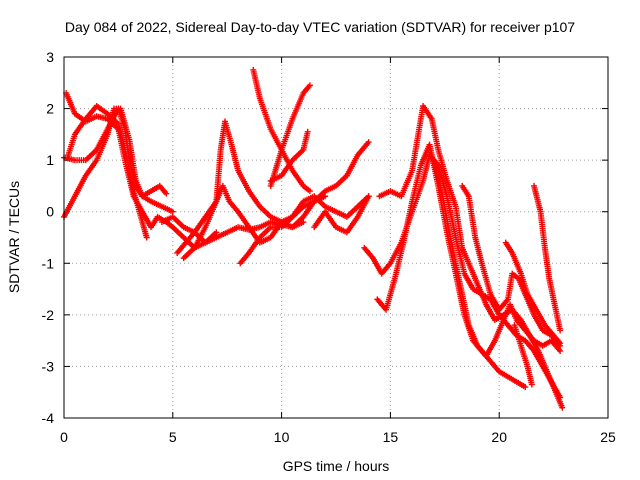 The width and height of the screenshot is (640, 480). Describe the element at coordinates (14, 237) in the screenshot. I see `y-axis-label: SDTVAR / TECUs` at that location.